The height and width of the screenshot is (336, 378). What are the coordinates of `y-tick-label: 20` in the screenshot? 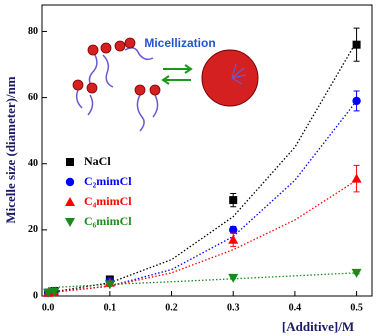 It's located at (33, 229).